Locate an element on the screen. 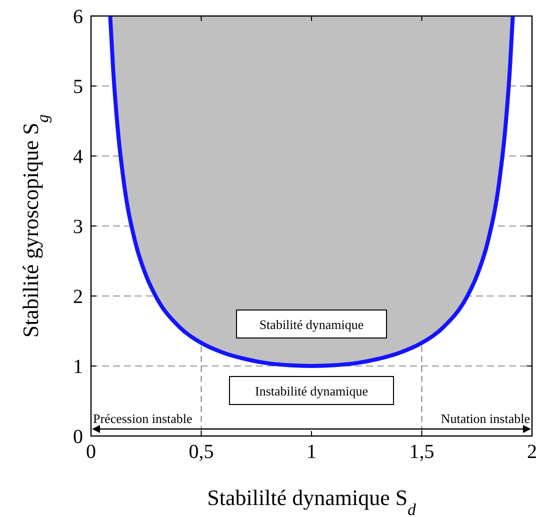  y-tick-label: 1 is located at coordinates (78, 367).